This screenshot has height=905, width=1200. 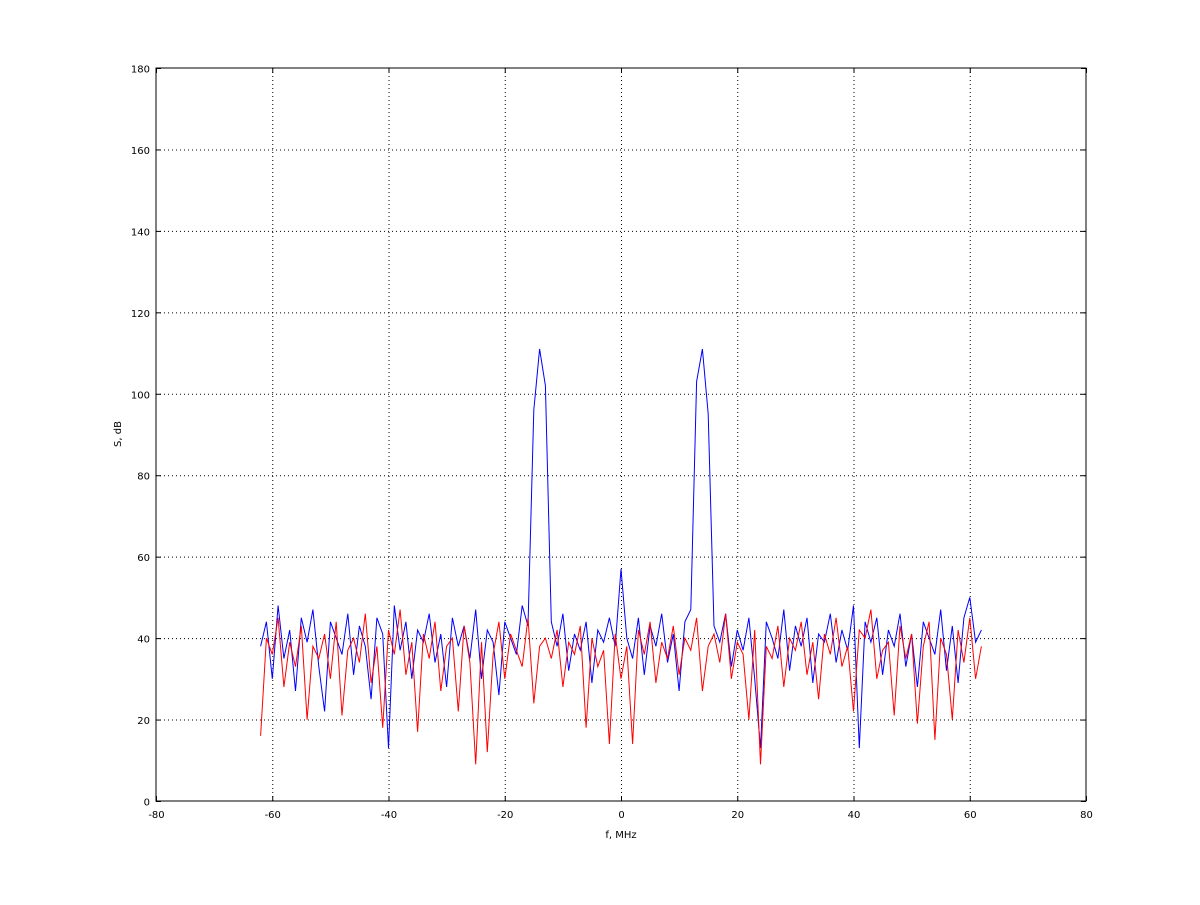 What do you see at coordinates (143, 721) in the screenshot?
I see `y-tick-label: 20` at bounding box center [143, 721].